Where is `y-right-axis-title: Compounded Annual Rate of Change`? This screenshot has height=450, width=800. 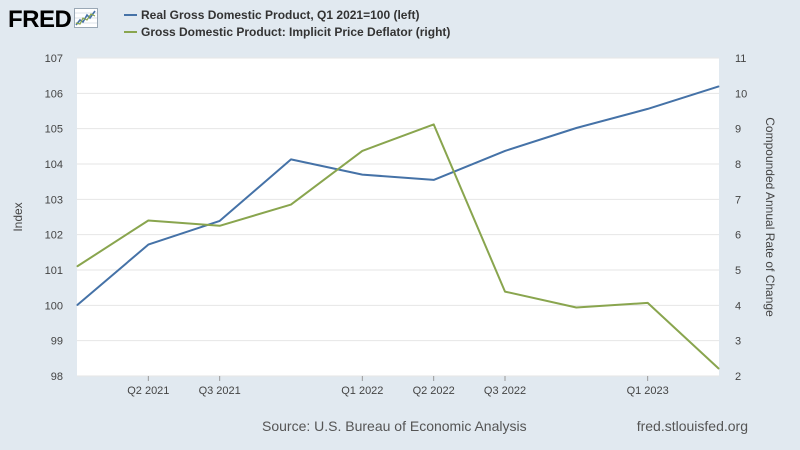
y-right-axis-title: Compounded Annual Rate of Change is located at coordinates (770, 217).